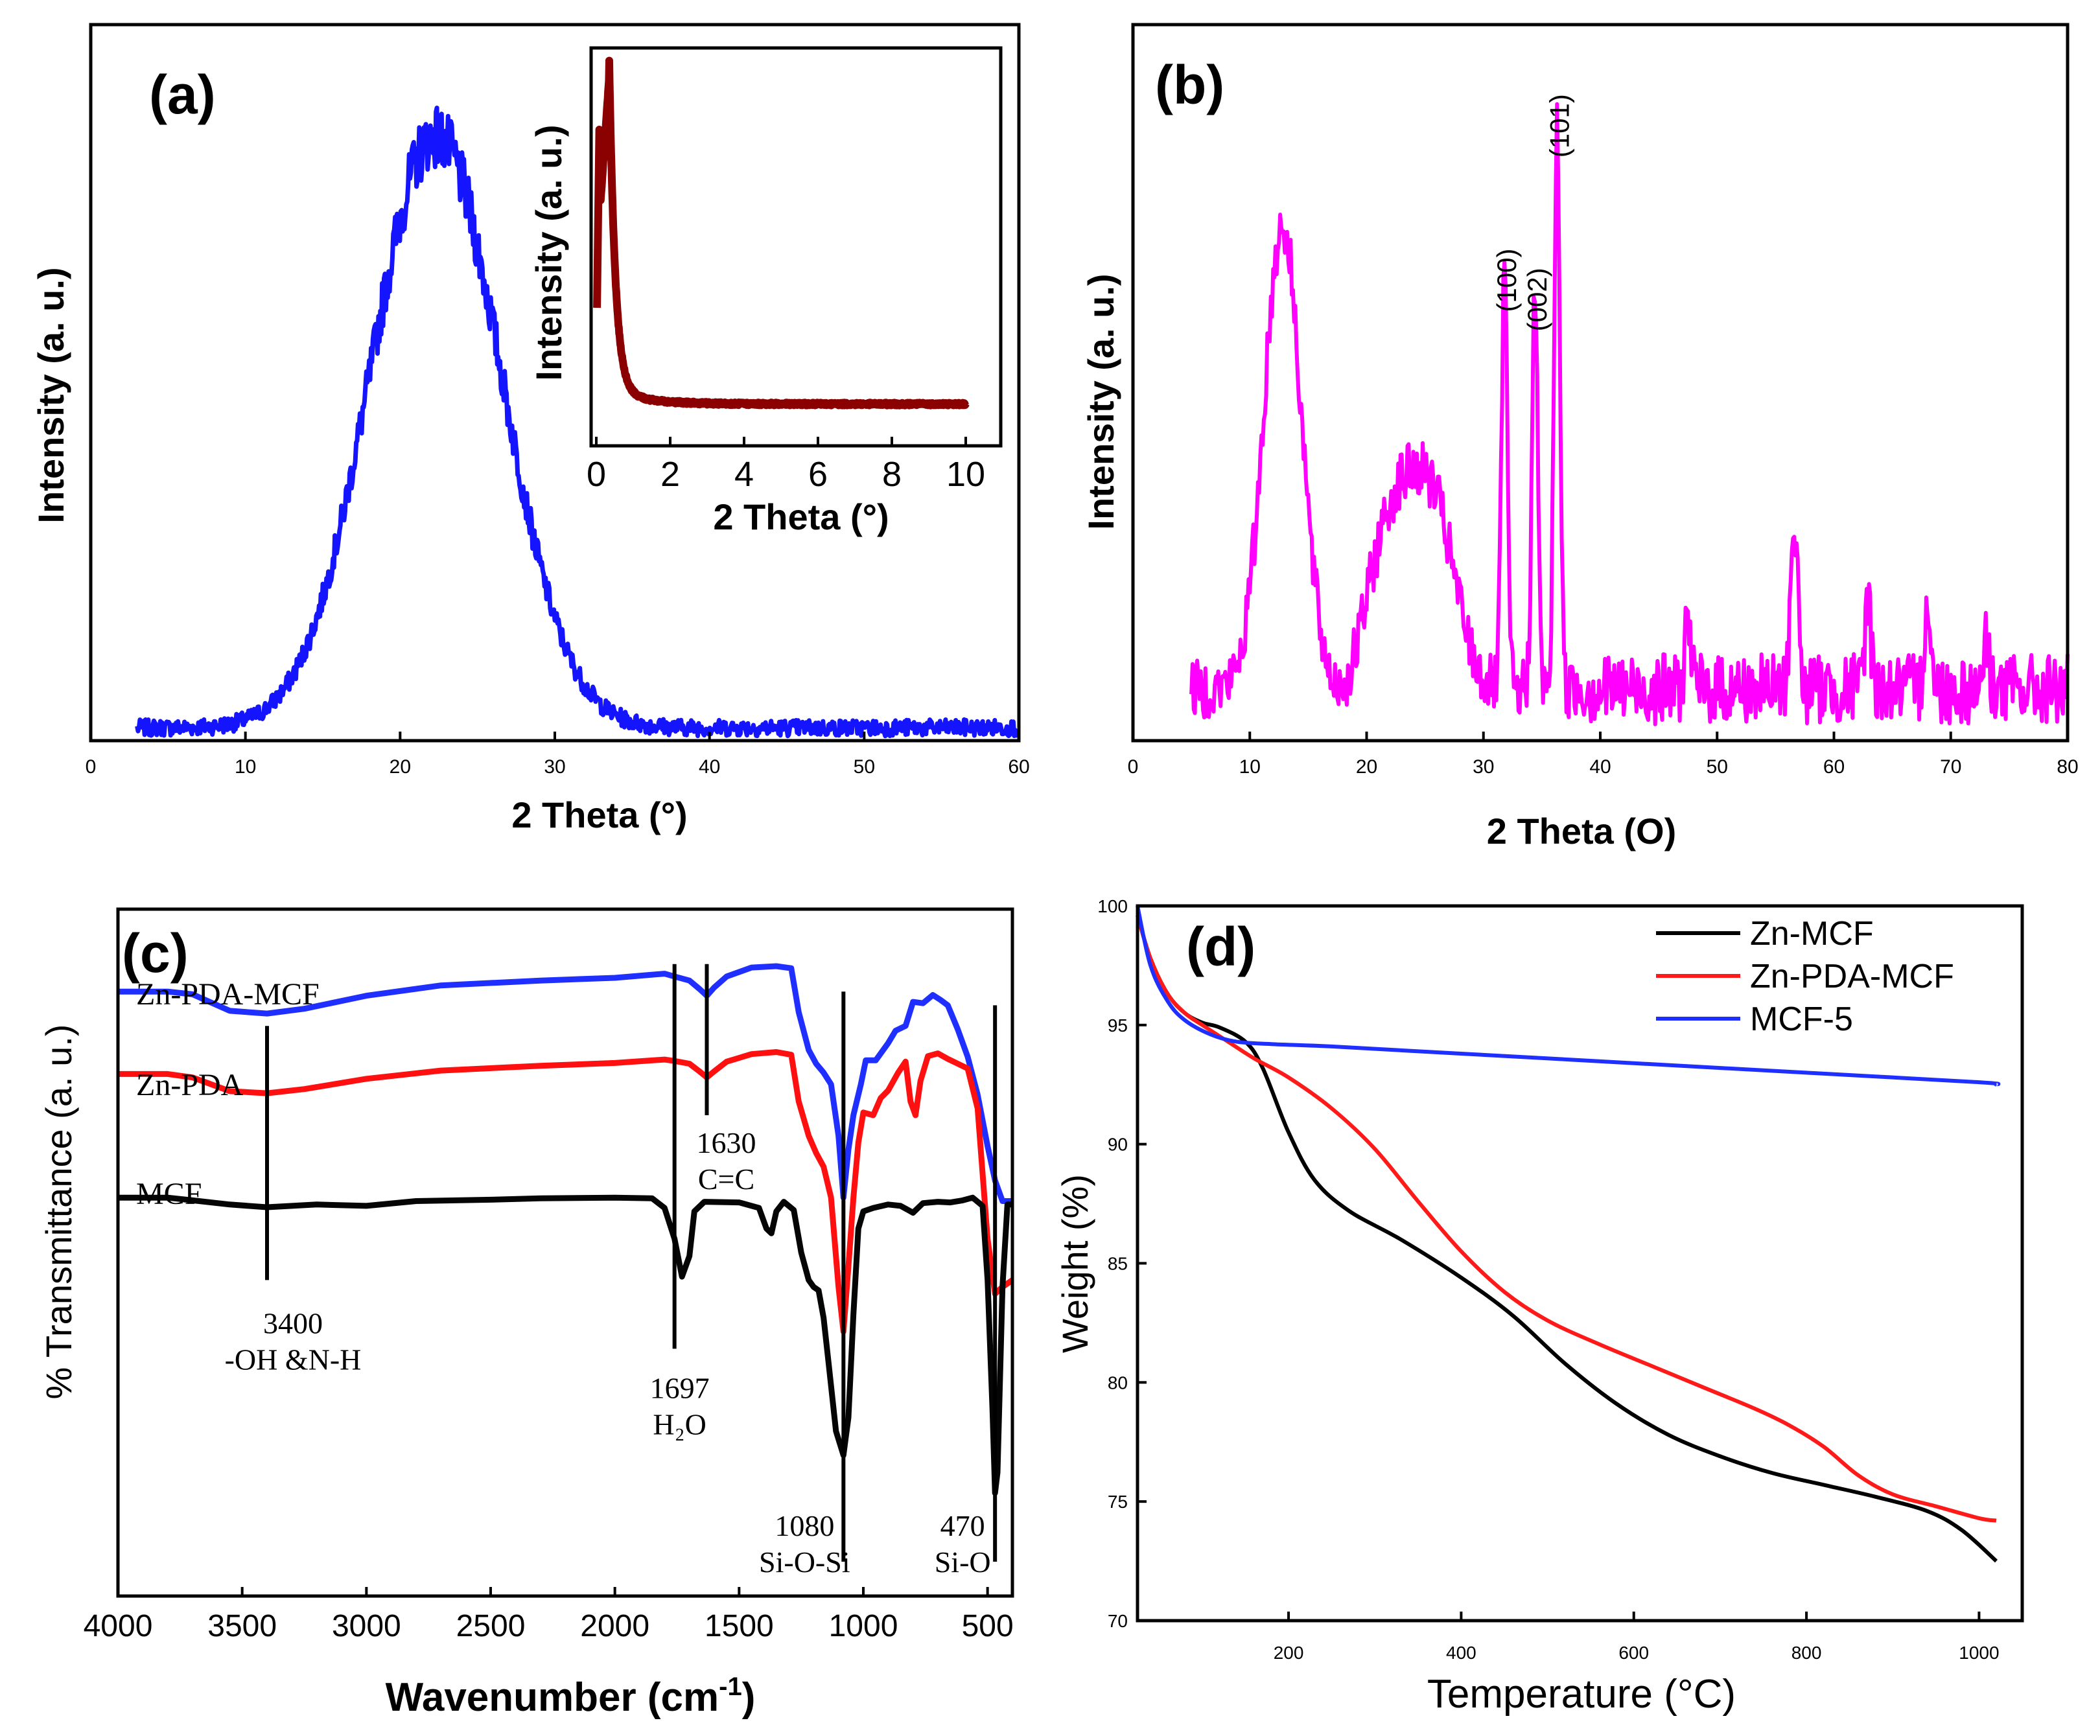 The image size is (2100, 1736). What do you see at coordinates (1118, 1502) in the screenshot?
I see `panel-d-y-tick-label: 75` at bounding box center [1118, 1502].